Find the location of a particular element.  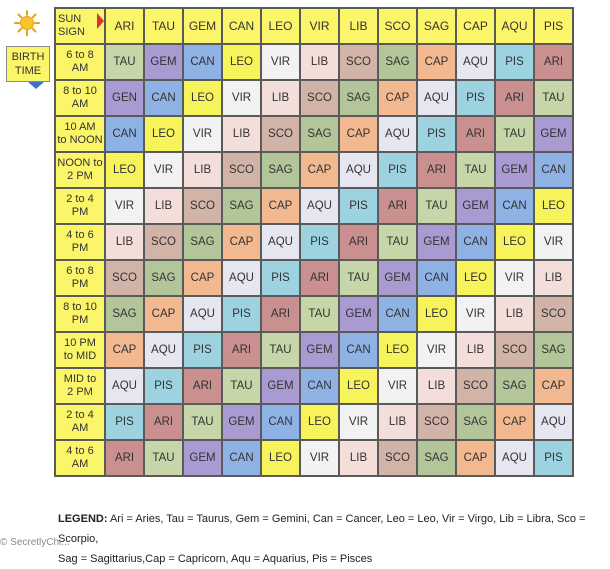

time-slot-label: 8 to 10 AM is located at coordinates (80, 98).